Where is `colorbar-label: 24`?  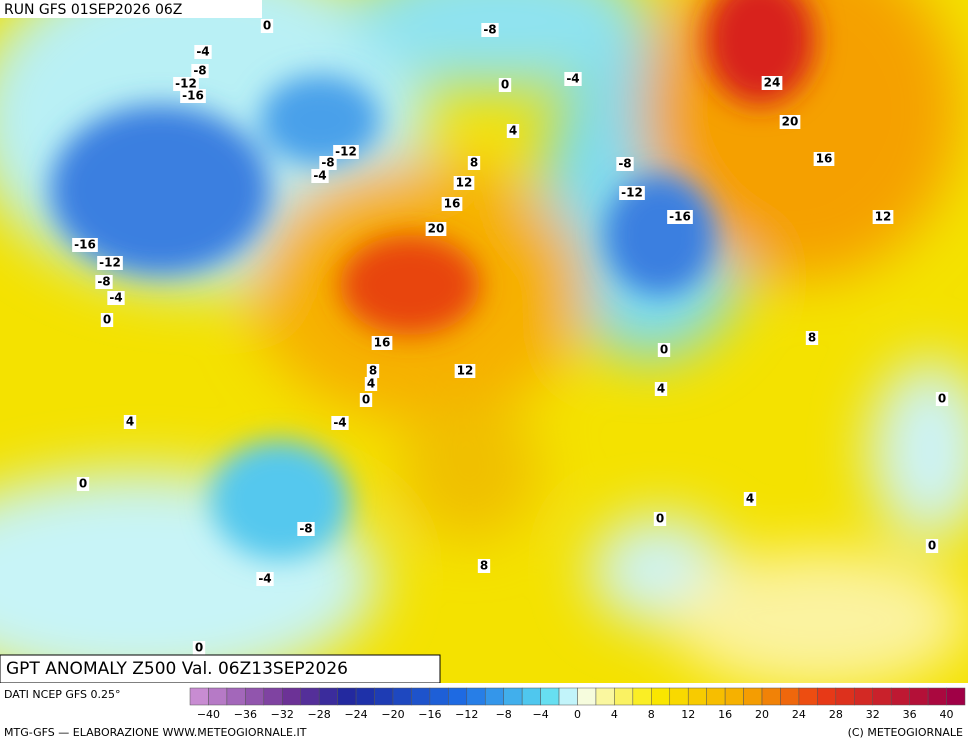
colorbar-label: 24 is located at coordinates (799, 714).